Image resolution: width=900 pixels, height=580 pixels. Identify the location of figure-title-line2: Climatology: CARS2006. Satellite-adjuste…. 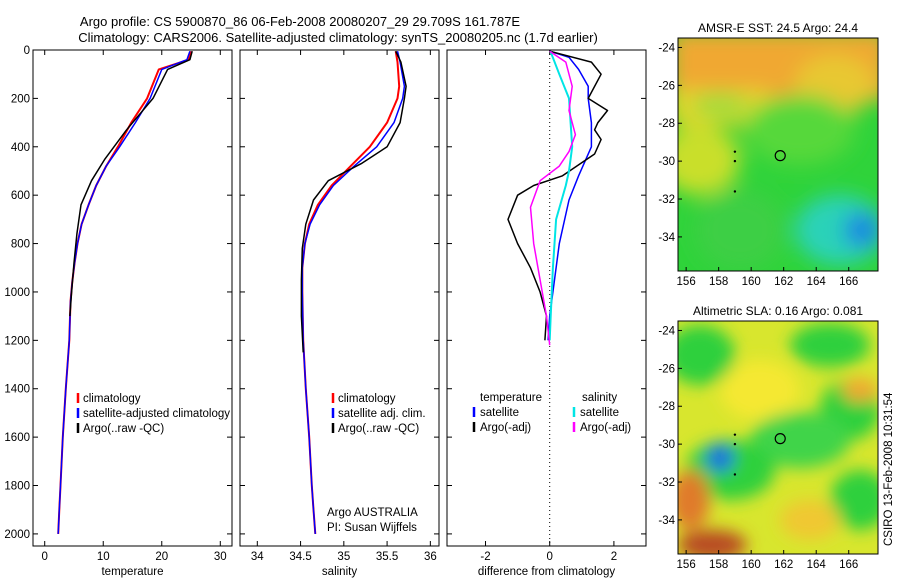
(338, 37).